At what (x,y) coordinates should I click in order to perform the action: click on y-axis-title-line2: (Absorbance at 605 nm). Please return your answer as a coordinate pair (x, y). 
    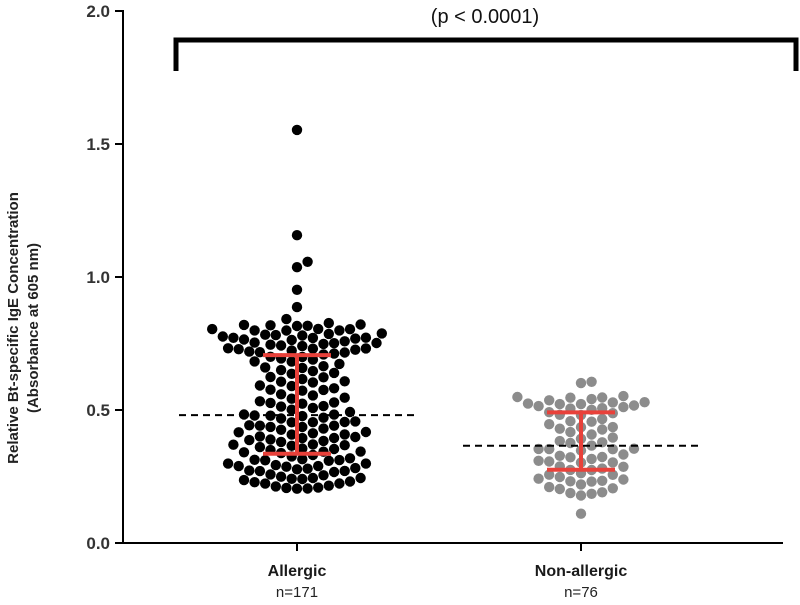
    Looking at the image, I should click on (33, 328).